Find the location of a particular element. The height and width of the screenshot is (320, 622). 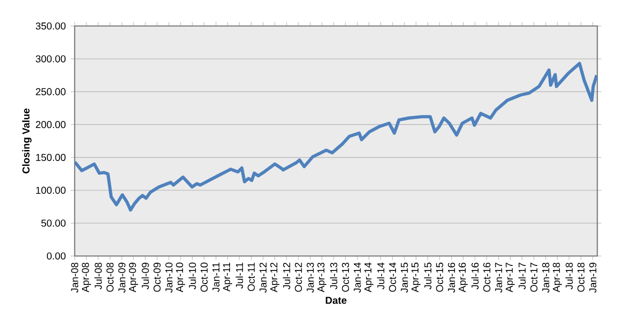

x-tick-label: Oct-12 is located at coordinates (298, 277).